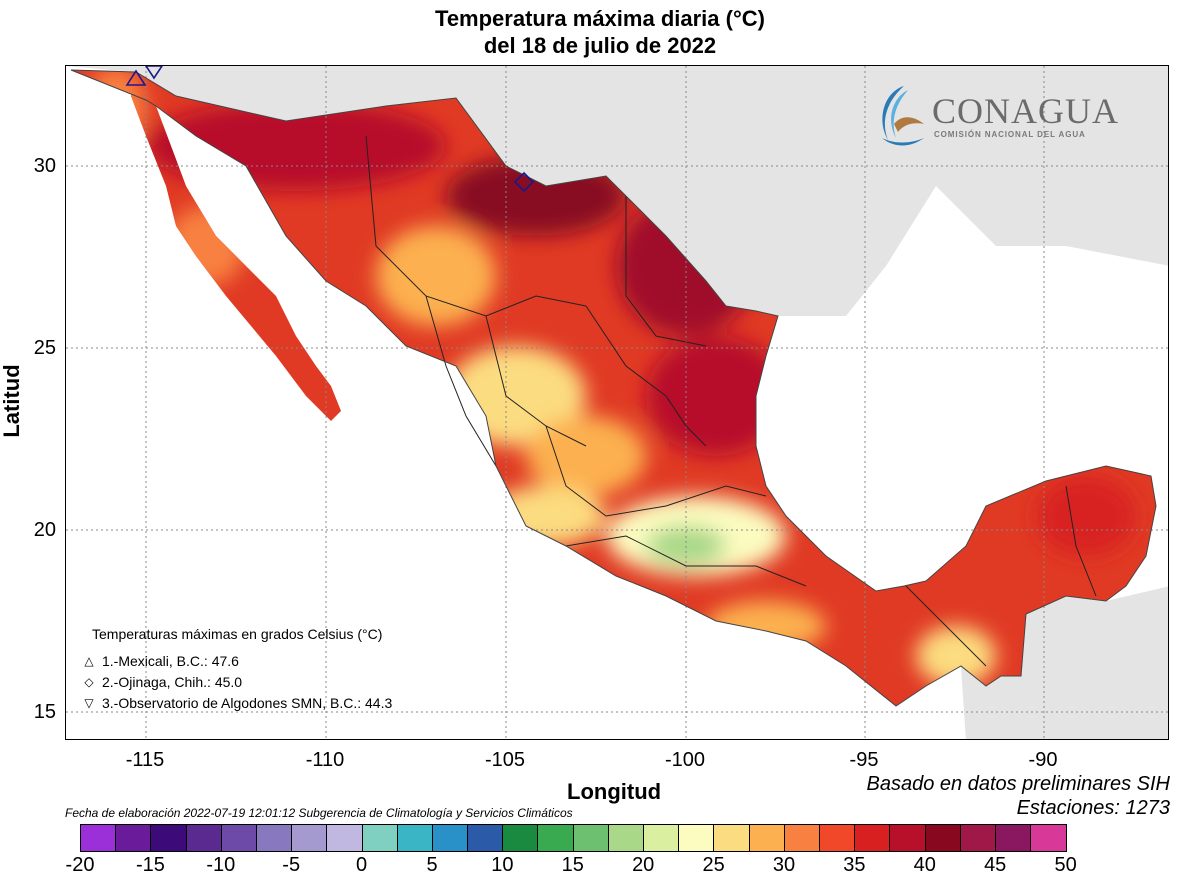  What do you see at coordinates (12, 401) in the screenshot?
I see `y-axis-label: Latitud` at bounding box center [12, 401].